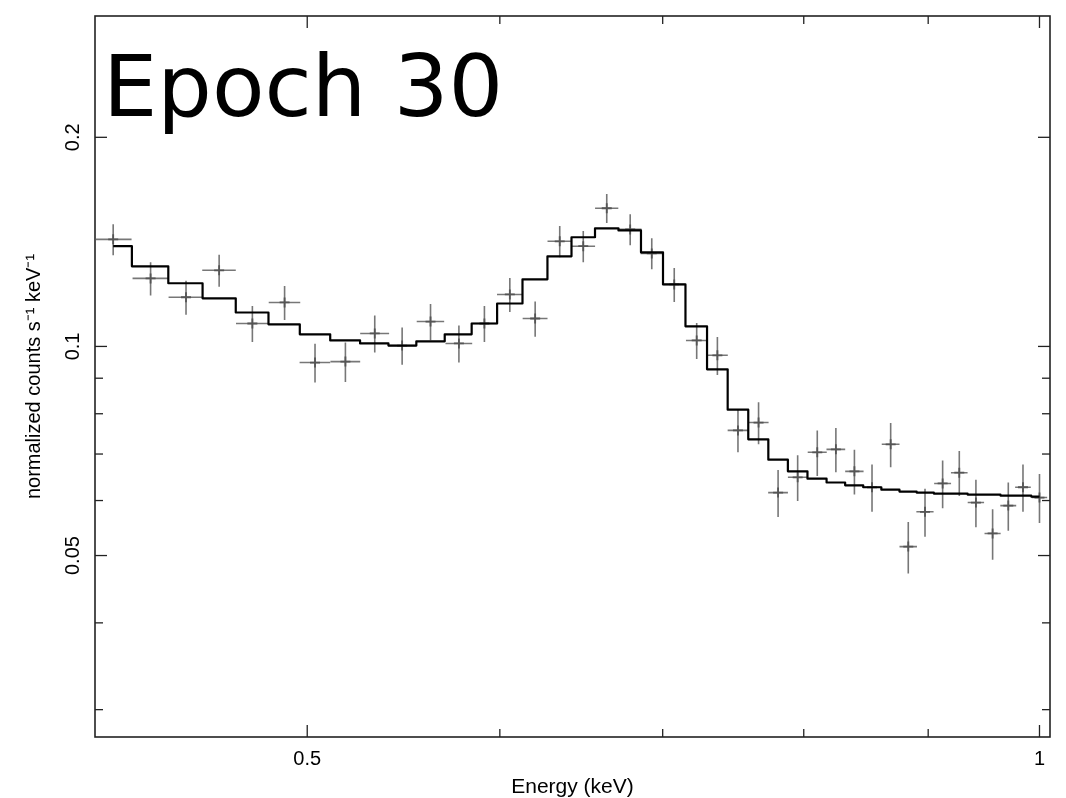 Image resolution: width=1066 pixels, height=798 pixels. I want to click on y-tick-label: 0.05, so click(72, 556).